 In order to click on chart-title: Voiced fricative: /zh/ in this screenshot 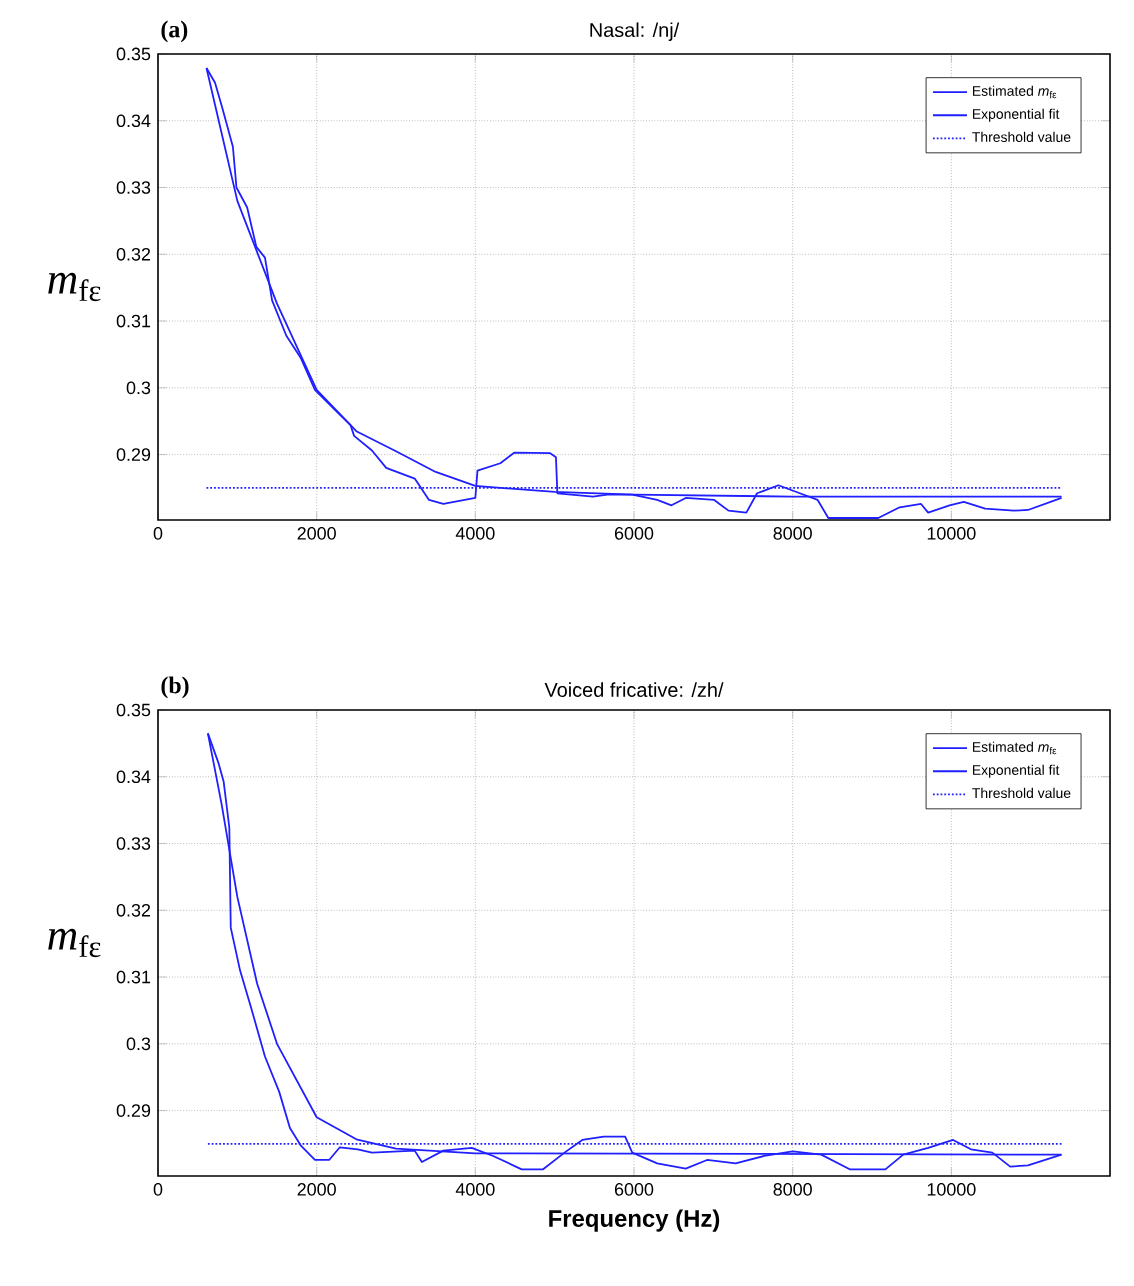, I will do `click(634, 689)`.